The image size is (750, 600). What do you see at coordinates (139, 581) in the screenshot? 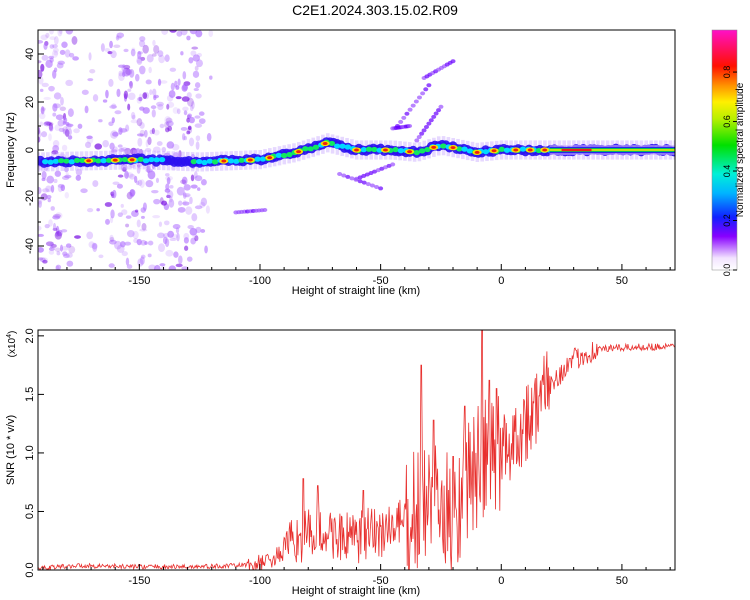
I see `snr-x-tick-label: -150` at bounding box center [139, 581].